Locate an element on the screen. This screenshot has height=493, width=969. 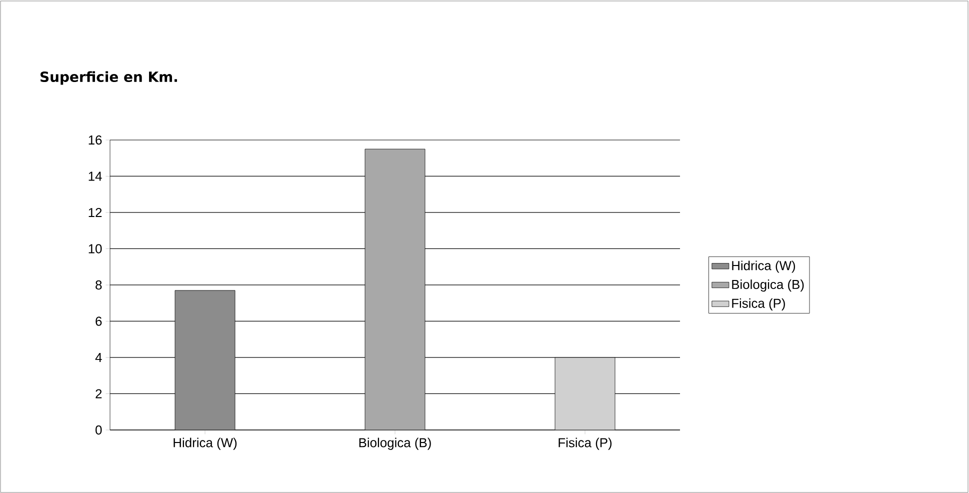
y-tick-label: 2 is located at coordinates (99, 393).